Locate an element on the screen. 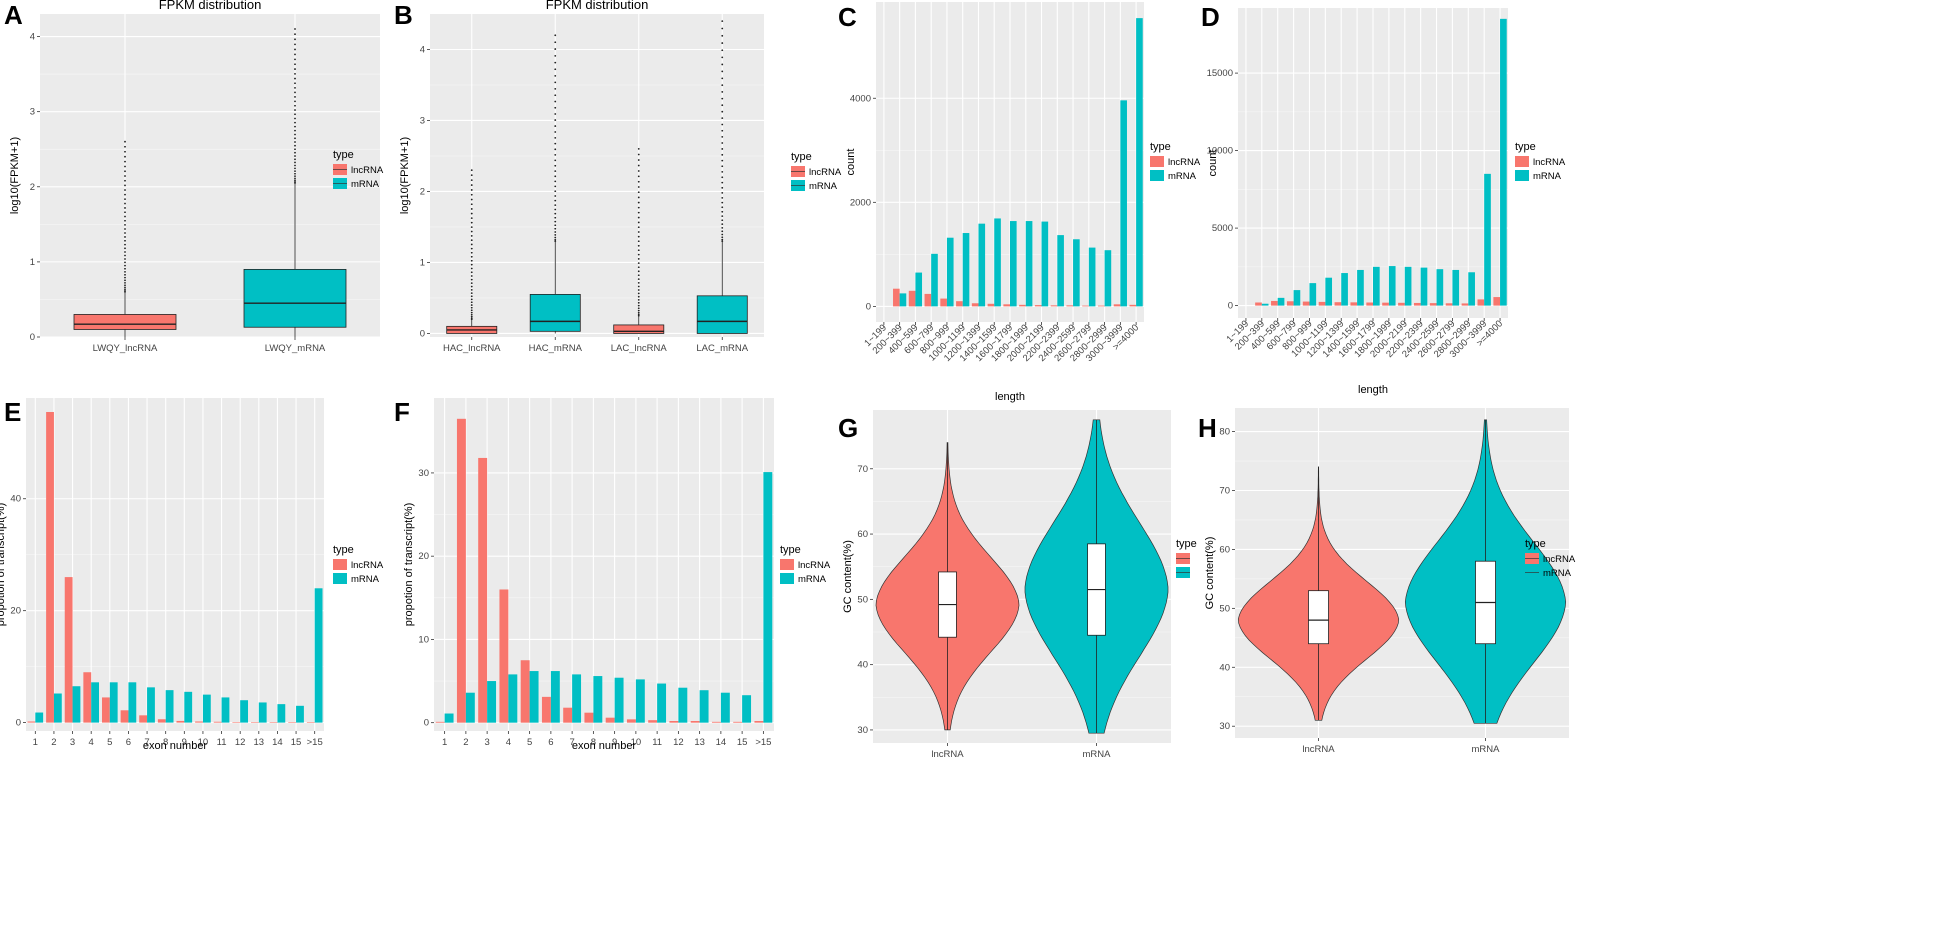 The height and width of the screenshot is (940, 1955). y-tick-label: 20 is located at coordinates (423, 556).